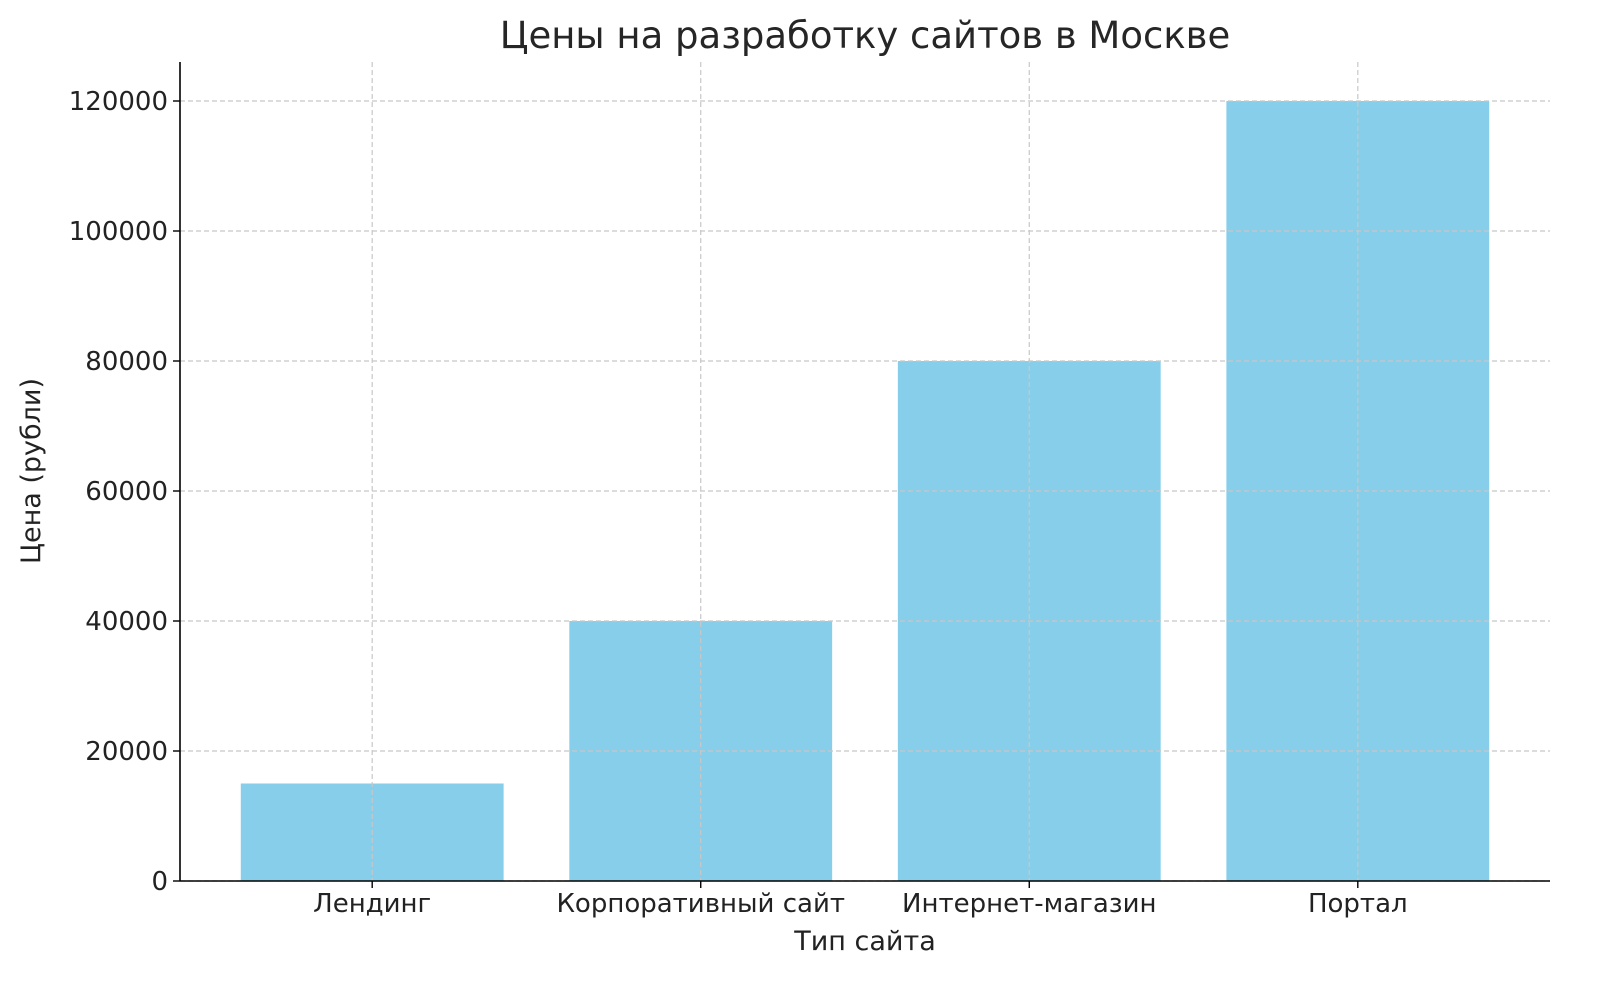  I want to click on x-tick-label: Корпоративный сайт, so click(700, 904).